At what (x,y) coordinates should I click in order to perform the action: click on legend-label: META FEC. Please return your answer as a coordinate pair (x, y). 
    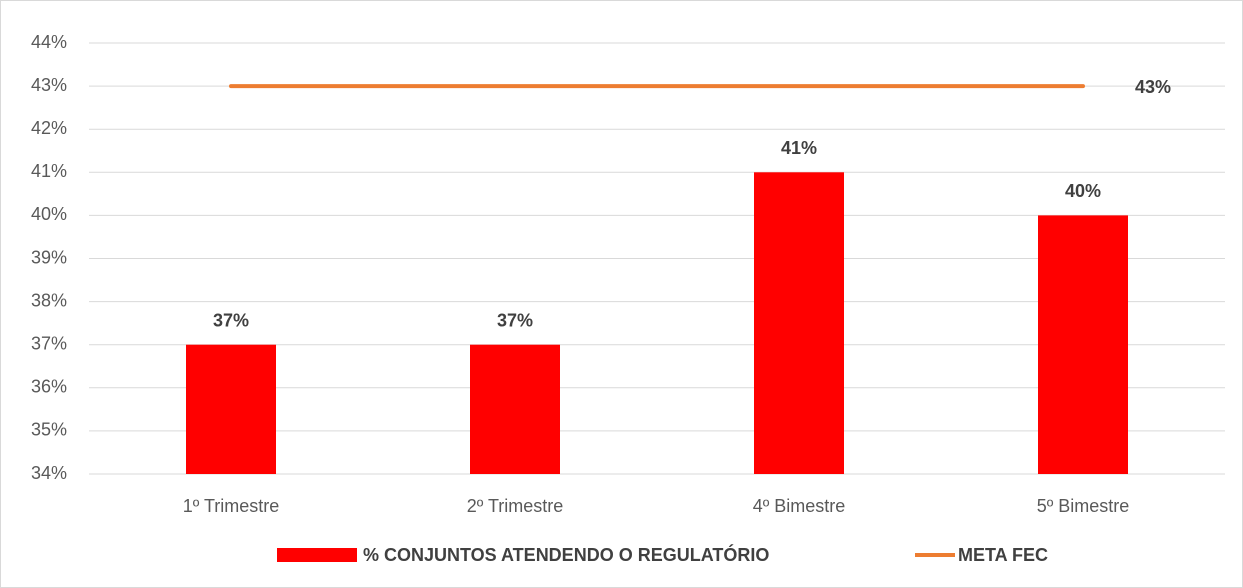
    Looking at the image, I should click on (1003, 555).